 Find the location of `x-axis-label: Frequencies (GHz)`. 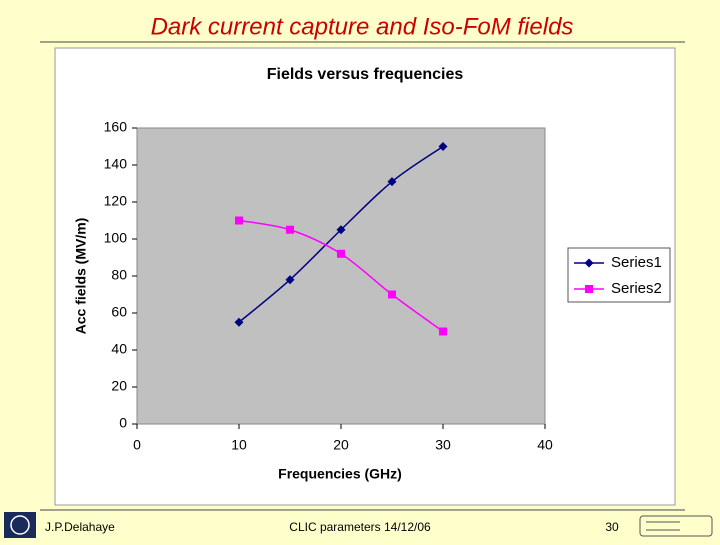

x-axis-label: Frequencies (GHz) is located at coordinates (340, 474).